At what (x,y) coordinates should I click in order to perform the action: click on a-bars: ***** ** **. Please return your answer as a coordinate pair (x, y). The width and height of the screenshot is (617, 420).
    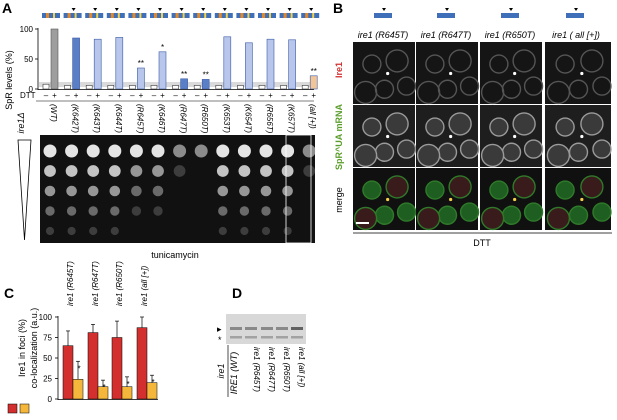
    Looking at the image, I should click on (180, 59).